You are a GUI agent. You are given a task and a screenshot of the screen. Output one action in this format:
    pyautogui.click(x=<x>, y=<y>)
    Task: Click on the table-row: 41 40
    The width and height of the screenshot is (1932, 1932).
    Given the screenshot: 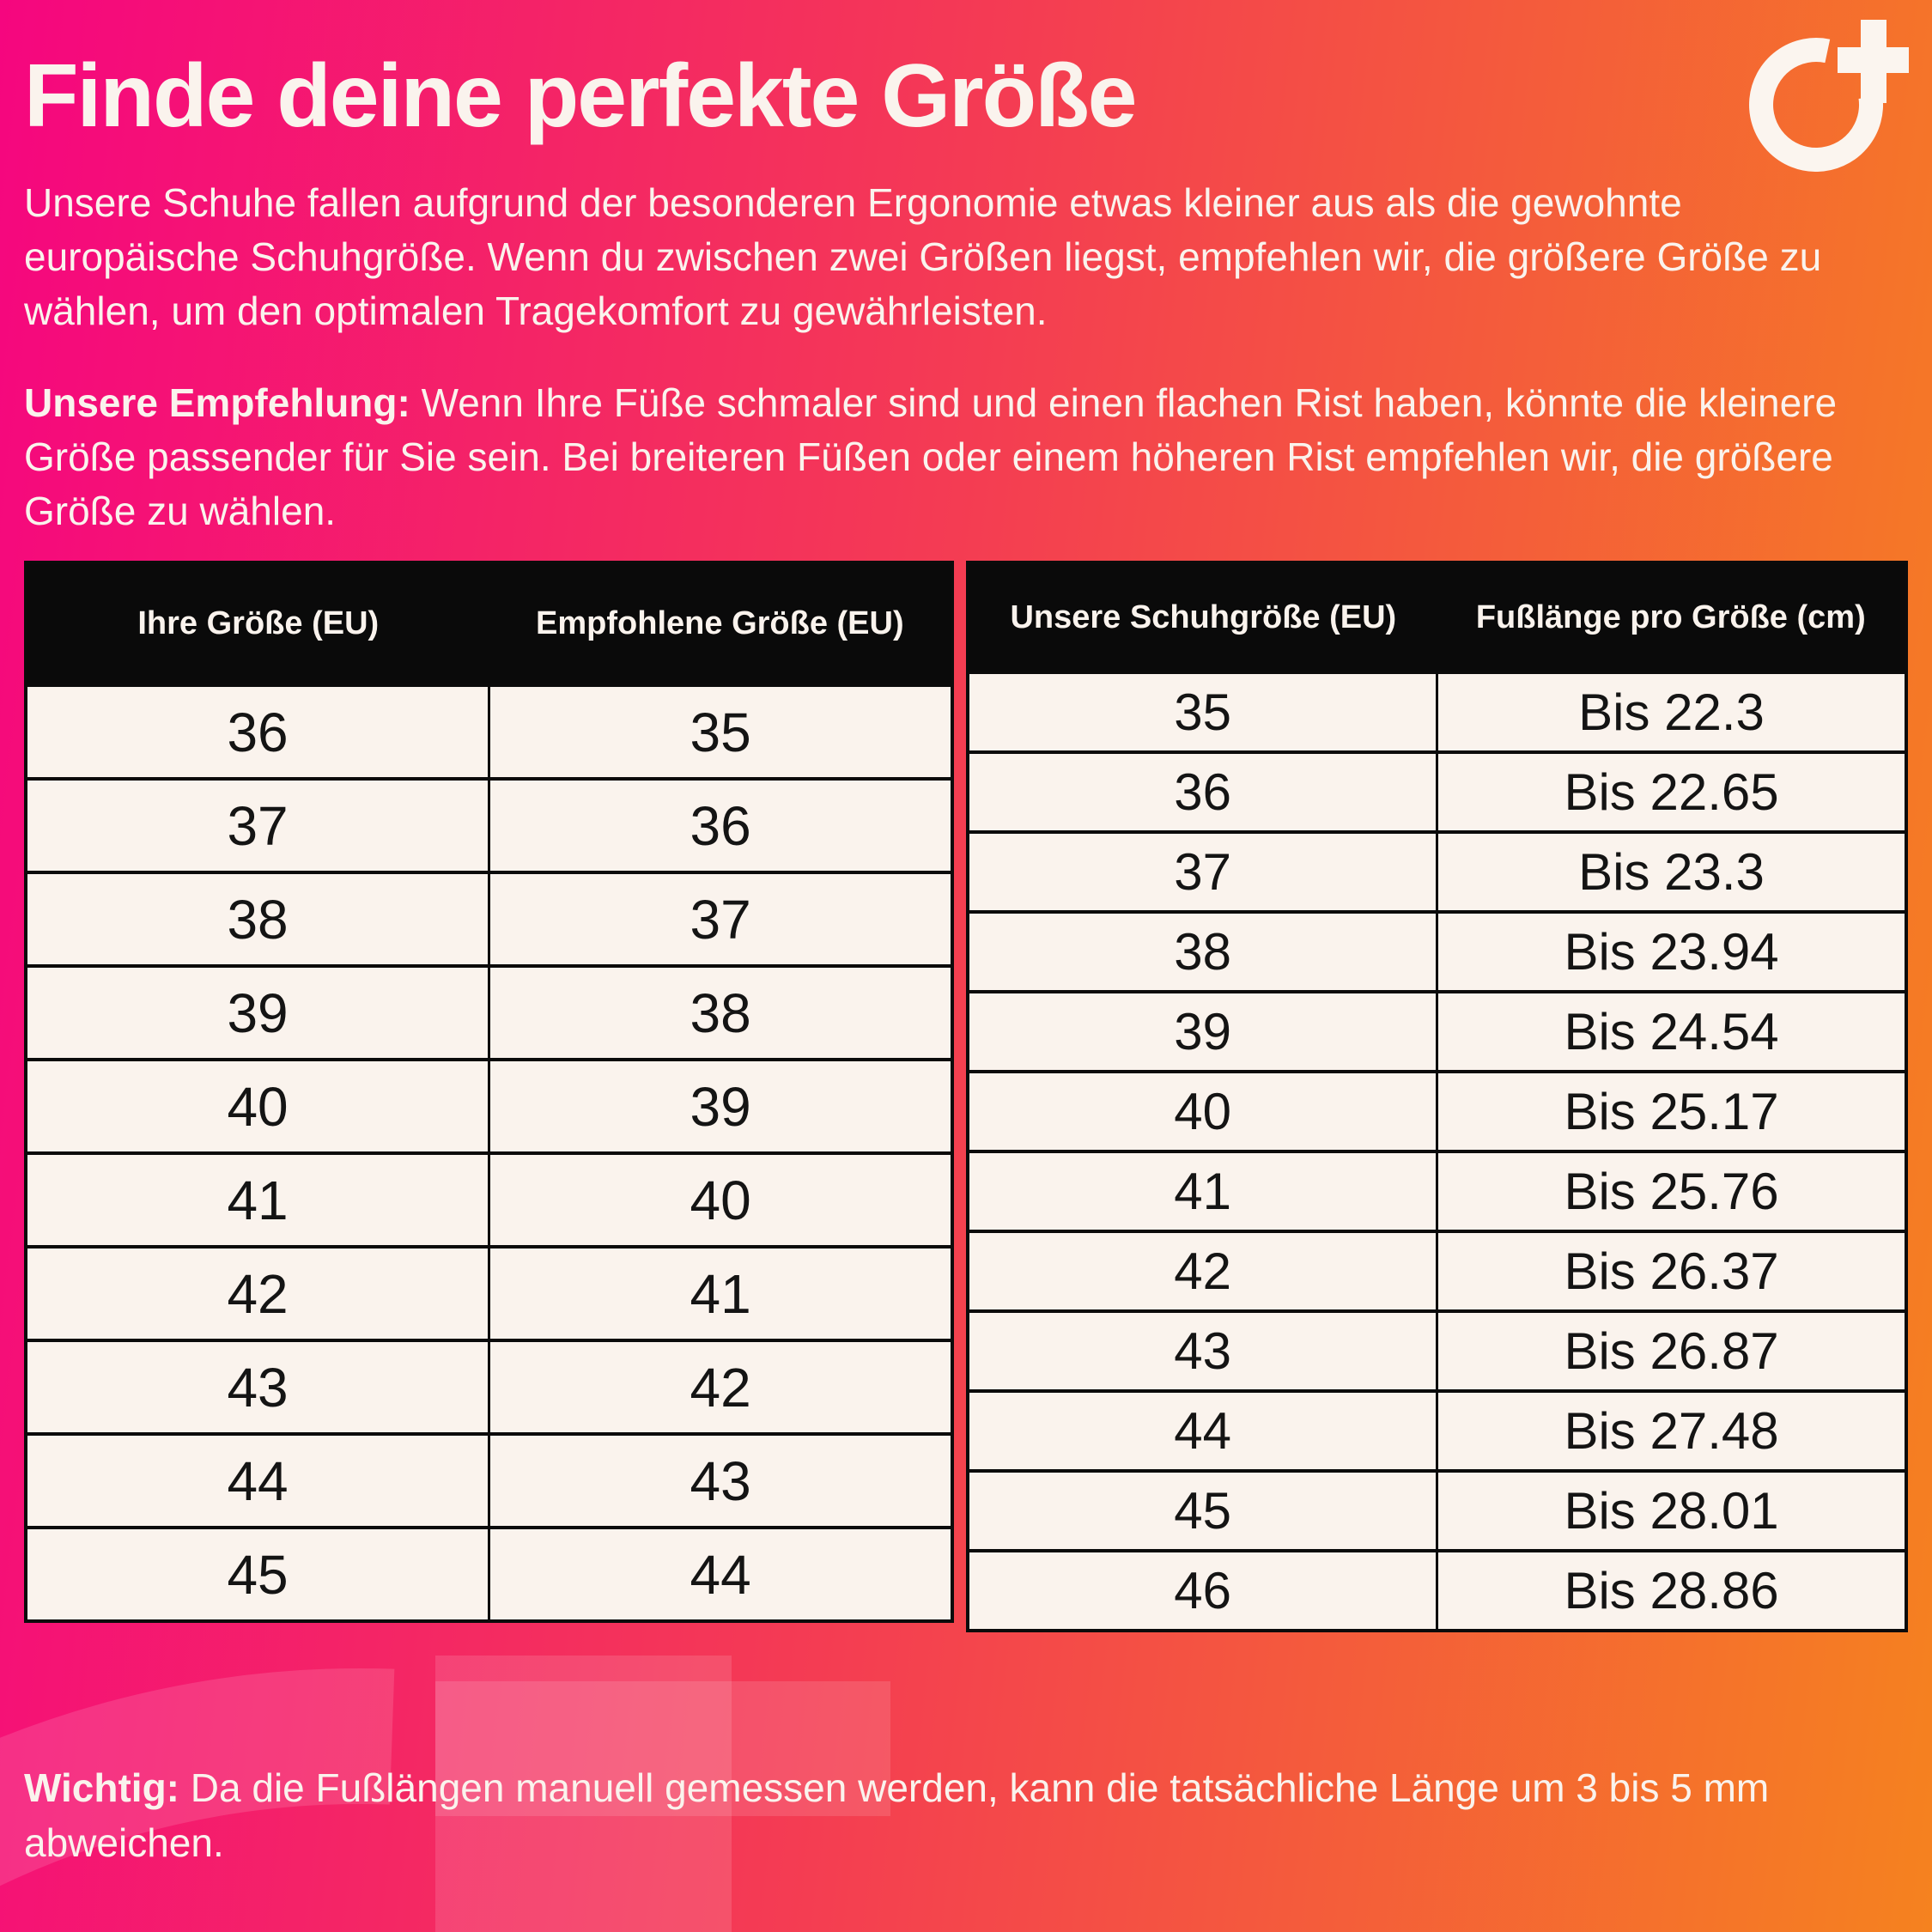 What is the action you would take?
    pyautogui.click(x=489, y=1200)
    